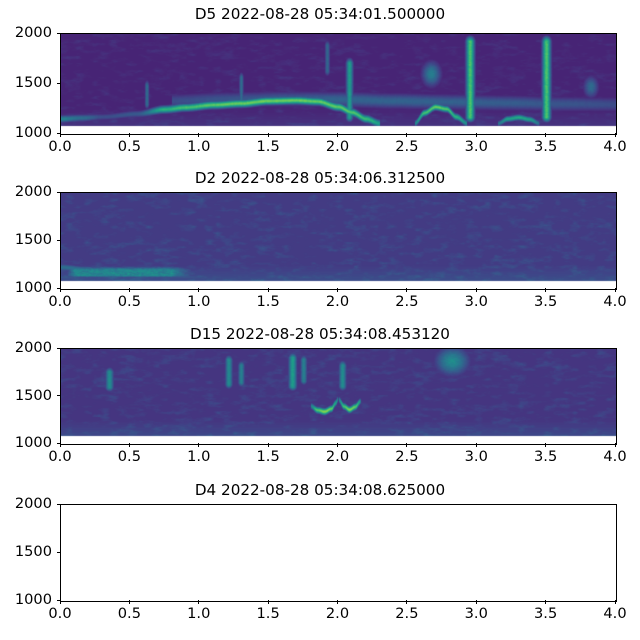 Image resolution: width=640 pixels, height=640 pixels. I want to click on panel-title: D15 2022-08-28 05:34:08.453120, so click(320, 334).